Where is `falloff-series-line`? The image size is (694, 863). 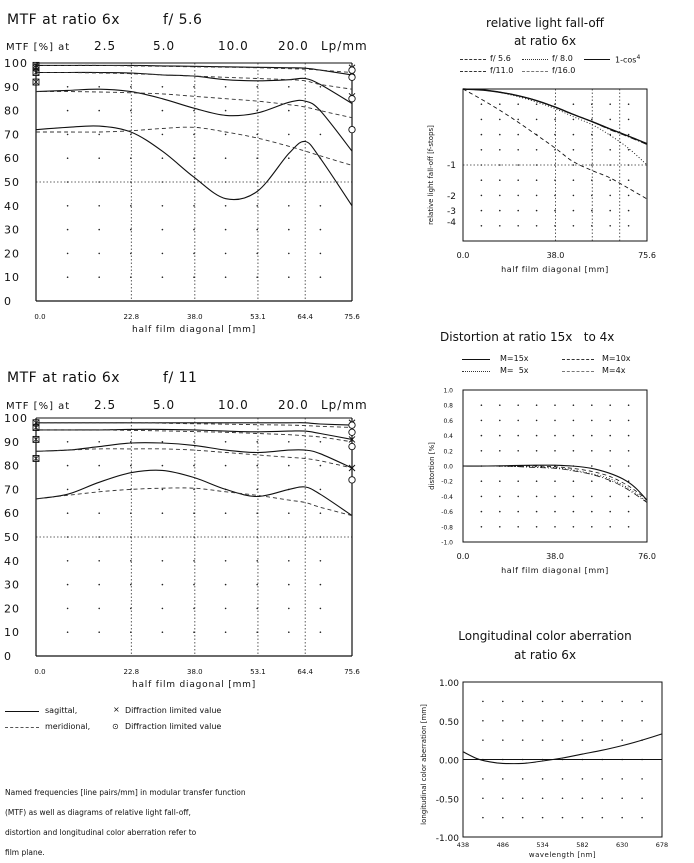 falloff-series-line is located at coordinates (555, 144).